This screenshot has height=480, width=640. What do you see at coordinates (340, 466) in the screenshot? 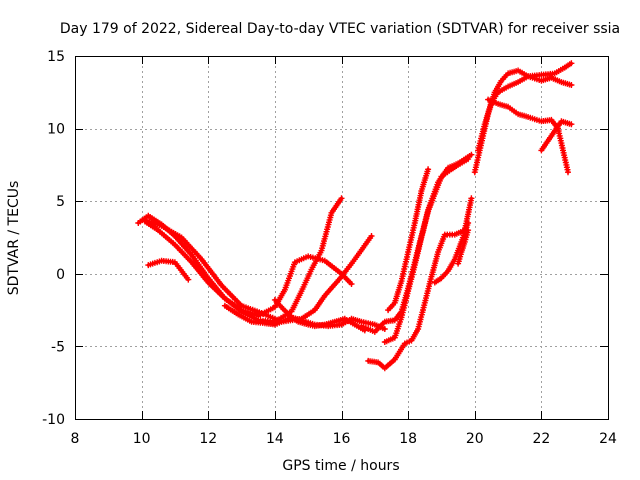
I see `x-axis-label: GPS time / hours` at bounding box center [340, 466].